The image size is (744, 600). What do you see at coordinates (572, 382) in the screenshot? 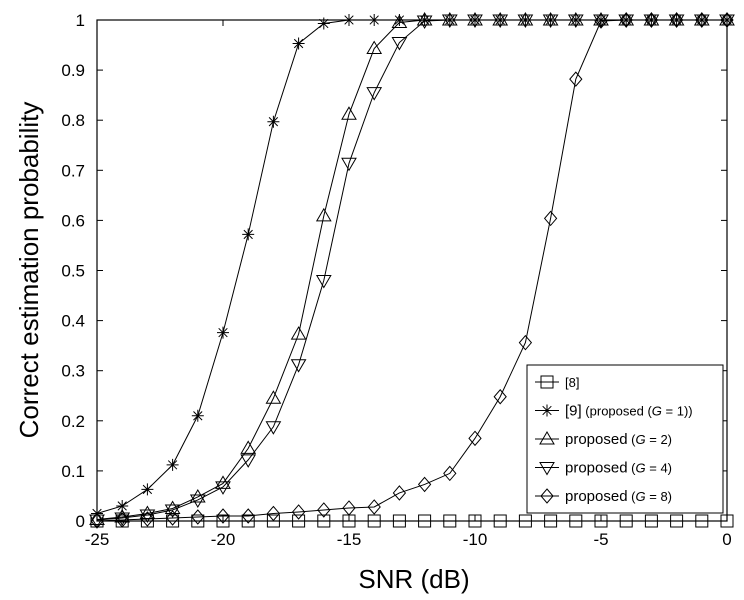
I see `legend-label: [8]` at bounding box center [572, 382].